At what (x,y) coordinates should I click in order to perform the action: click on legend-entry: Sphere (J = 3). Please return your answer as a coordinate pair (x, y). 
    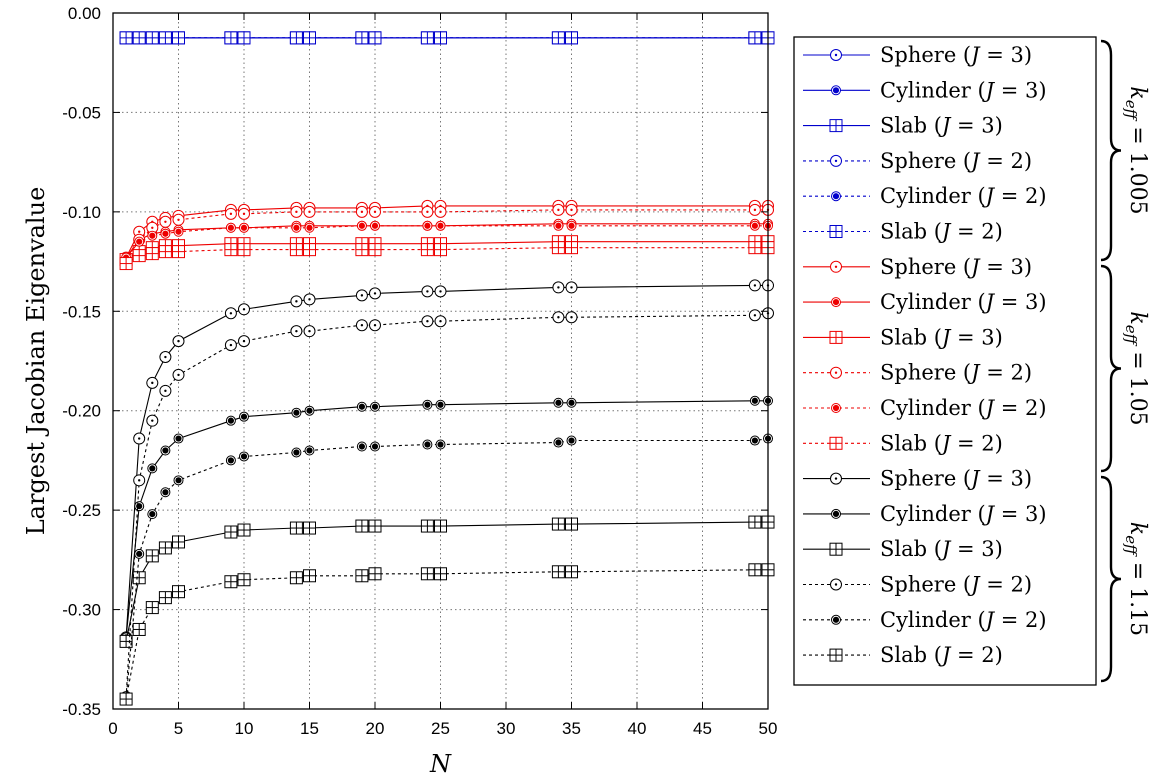
    Looking at the image, I should click on (917, 479).